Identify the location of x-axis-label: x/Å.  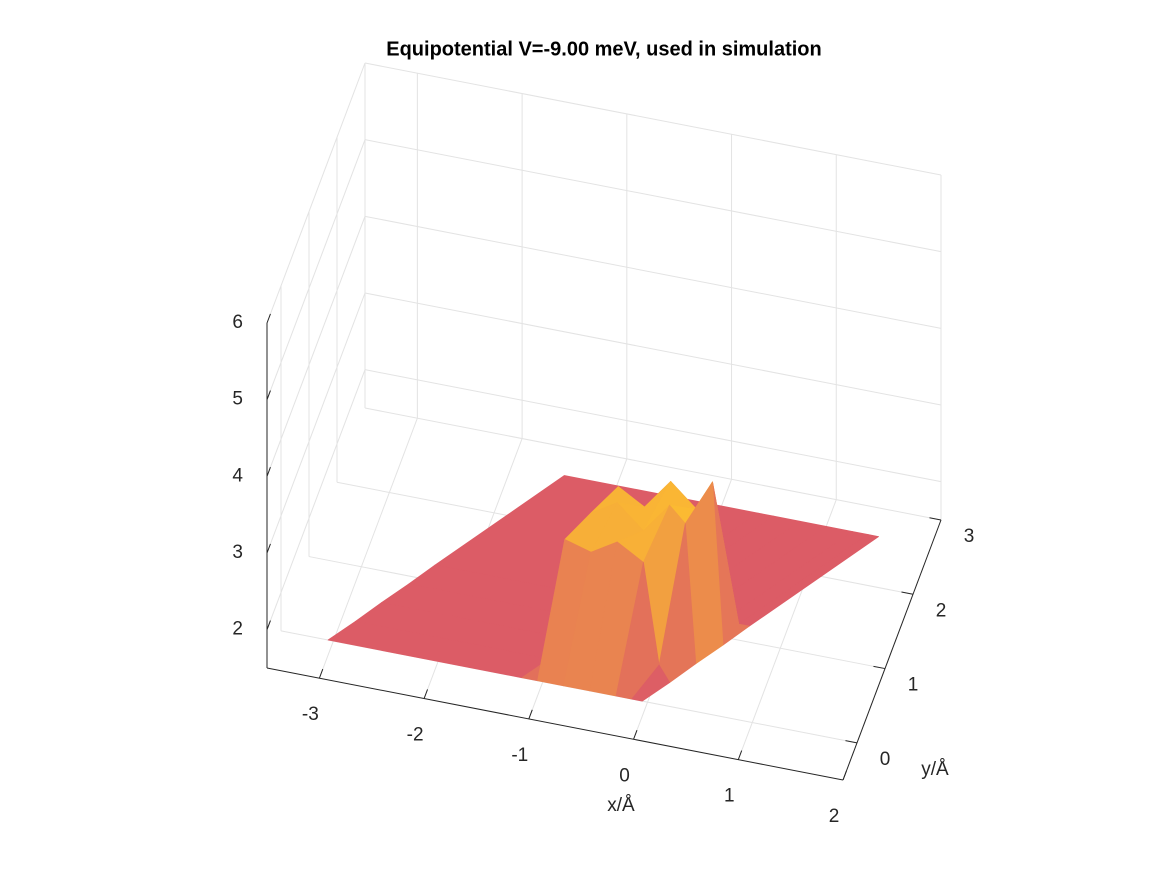
(621, 805).